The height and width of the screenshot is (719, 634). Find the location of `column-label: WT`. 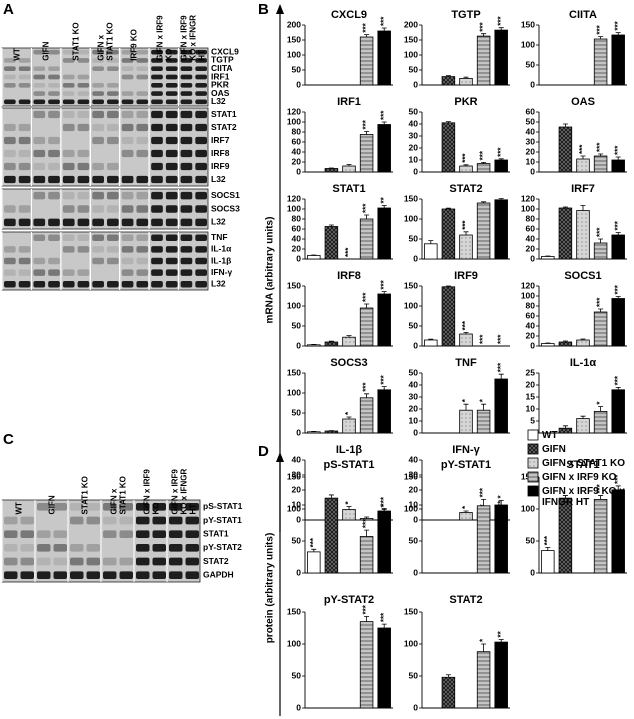

column-label: WT is located at coordinates (17, 54).